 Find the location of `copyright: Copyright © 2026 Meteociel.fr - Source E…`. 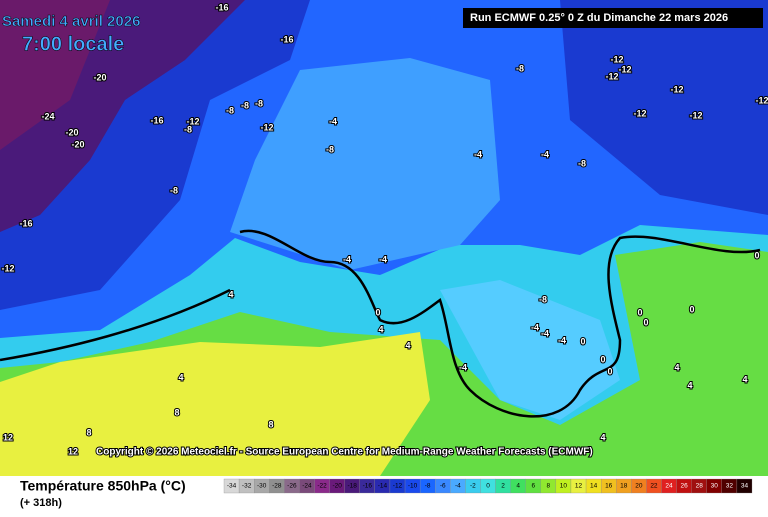

copyright: Copyright © 2026 Meteociel.fr - Source E… is located at coordinates (344, 452).